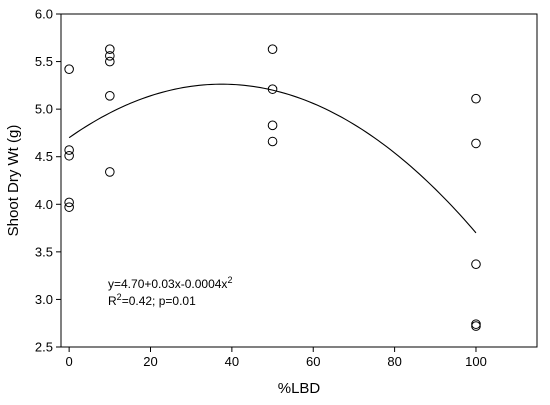 The height and width of the screenshot is (405, 550). I want to click on x-tick-label: 40, so click(232, 361).